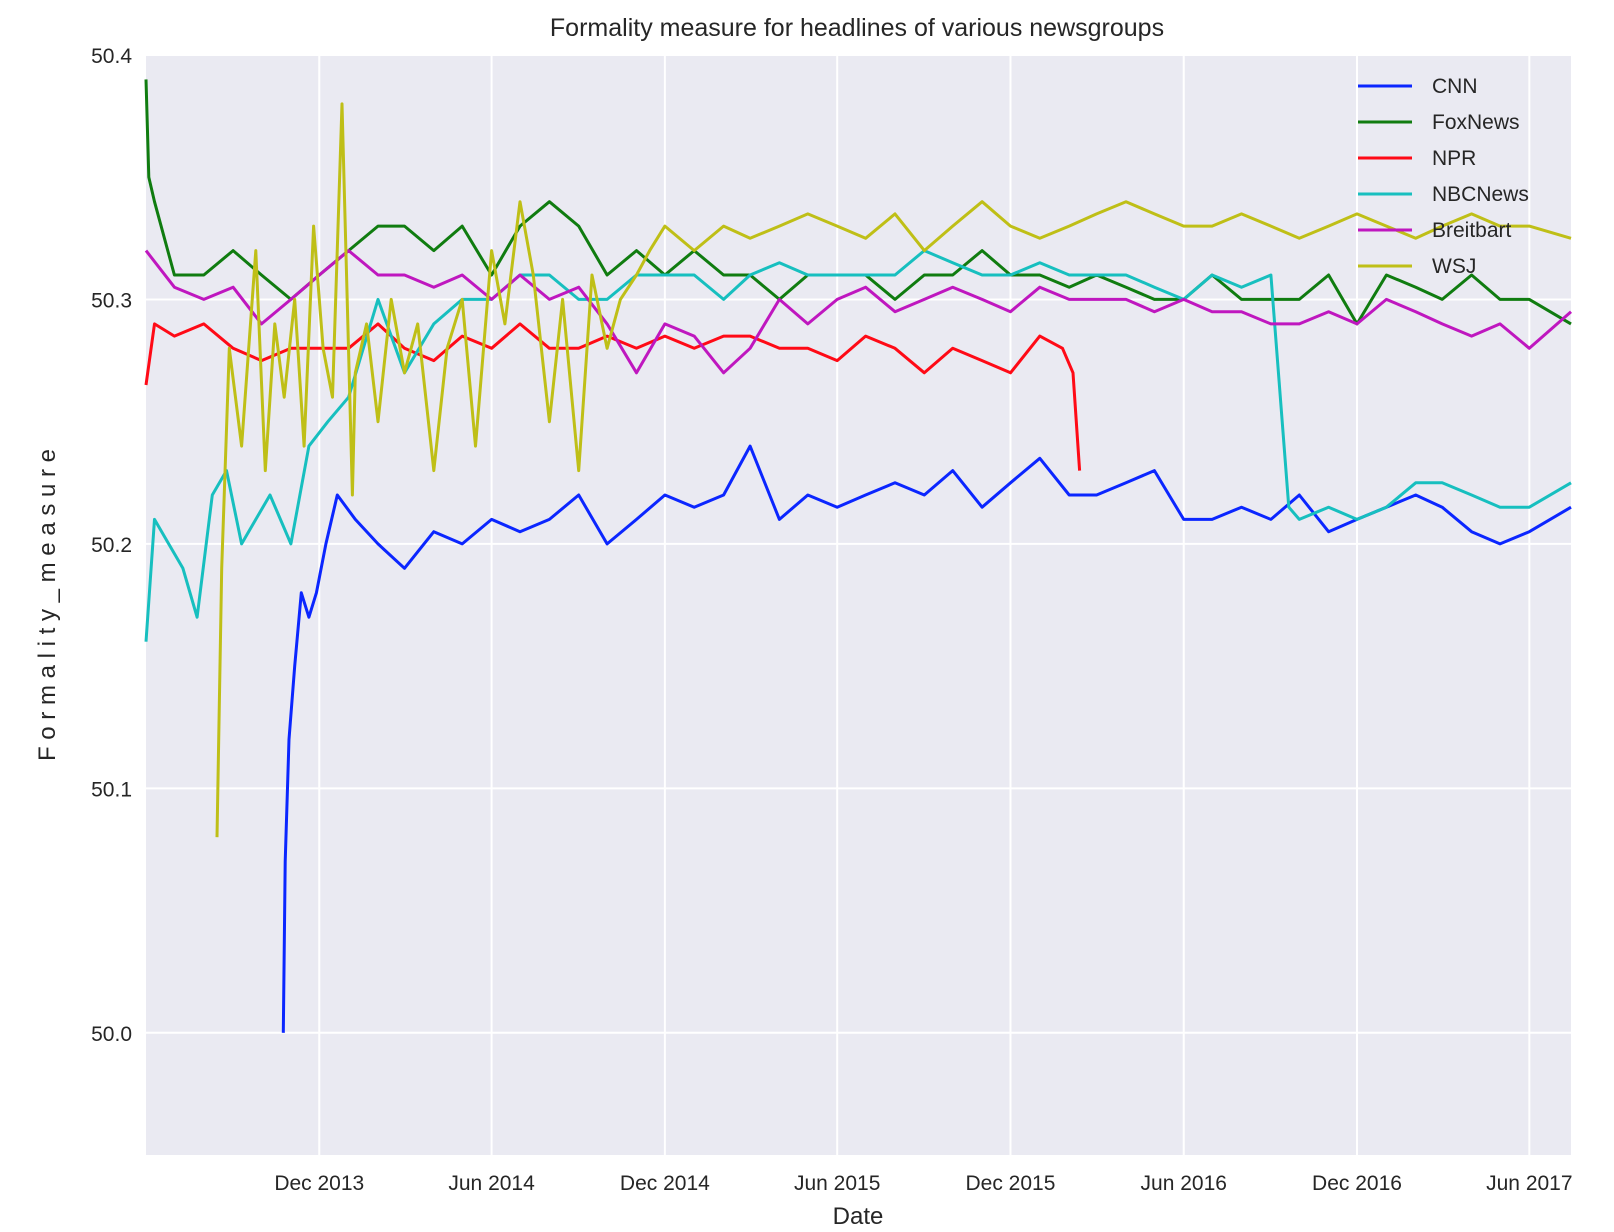 The image size is (1614, 1232). I want to click on y-tick-label: 50.4, so click(111, 56).